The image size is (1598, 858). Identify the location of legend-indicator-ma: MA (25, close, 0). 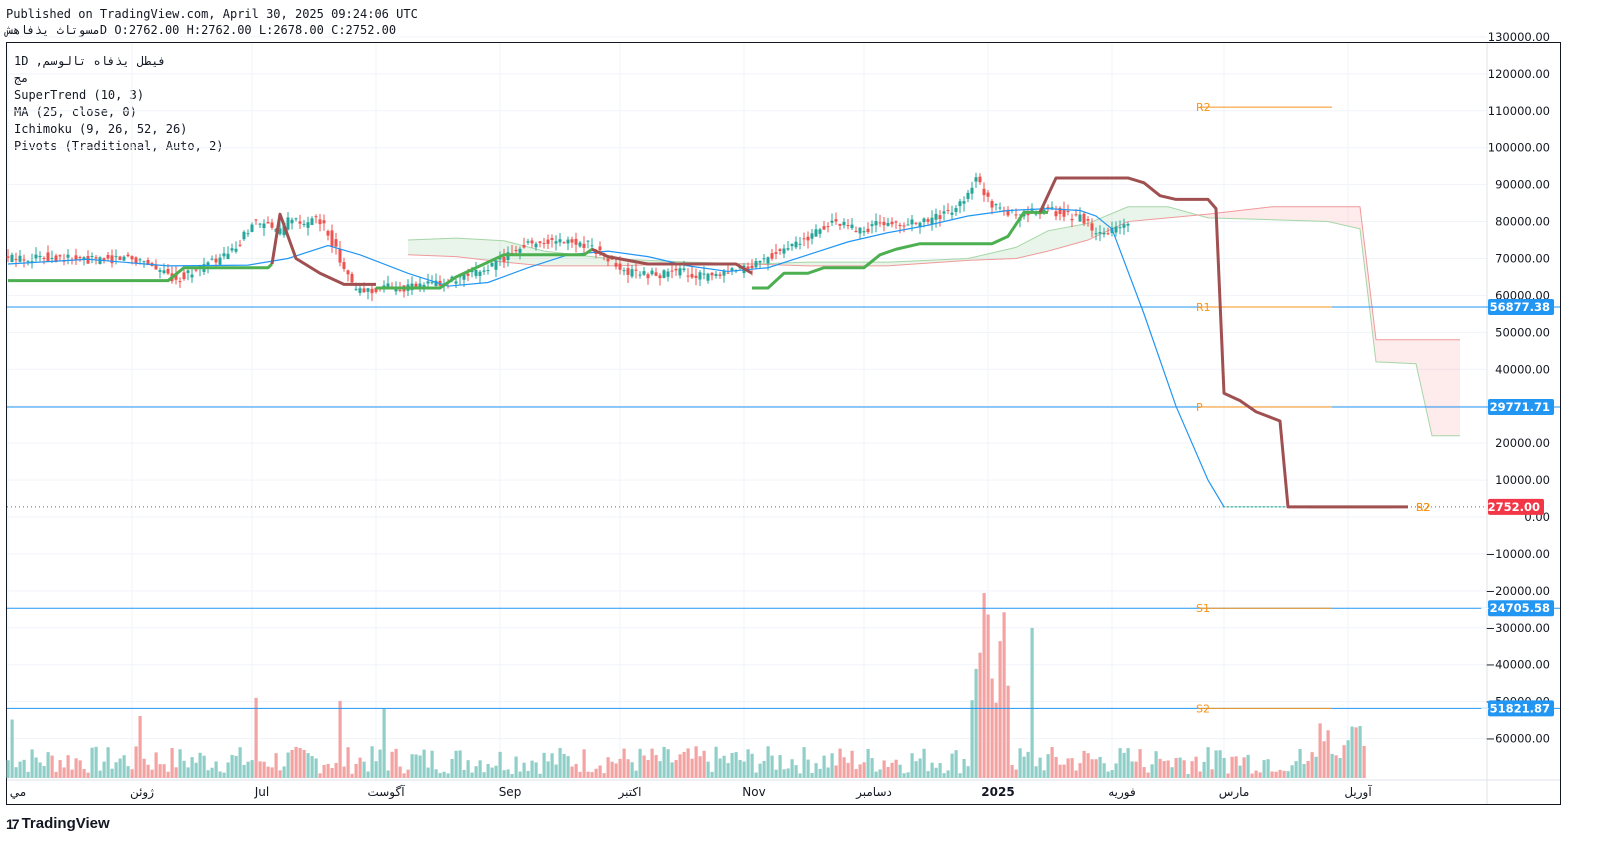
(75, 112).